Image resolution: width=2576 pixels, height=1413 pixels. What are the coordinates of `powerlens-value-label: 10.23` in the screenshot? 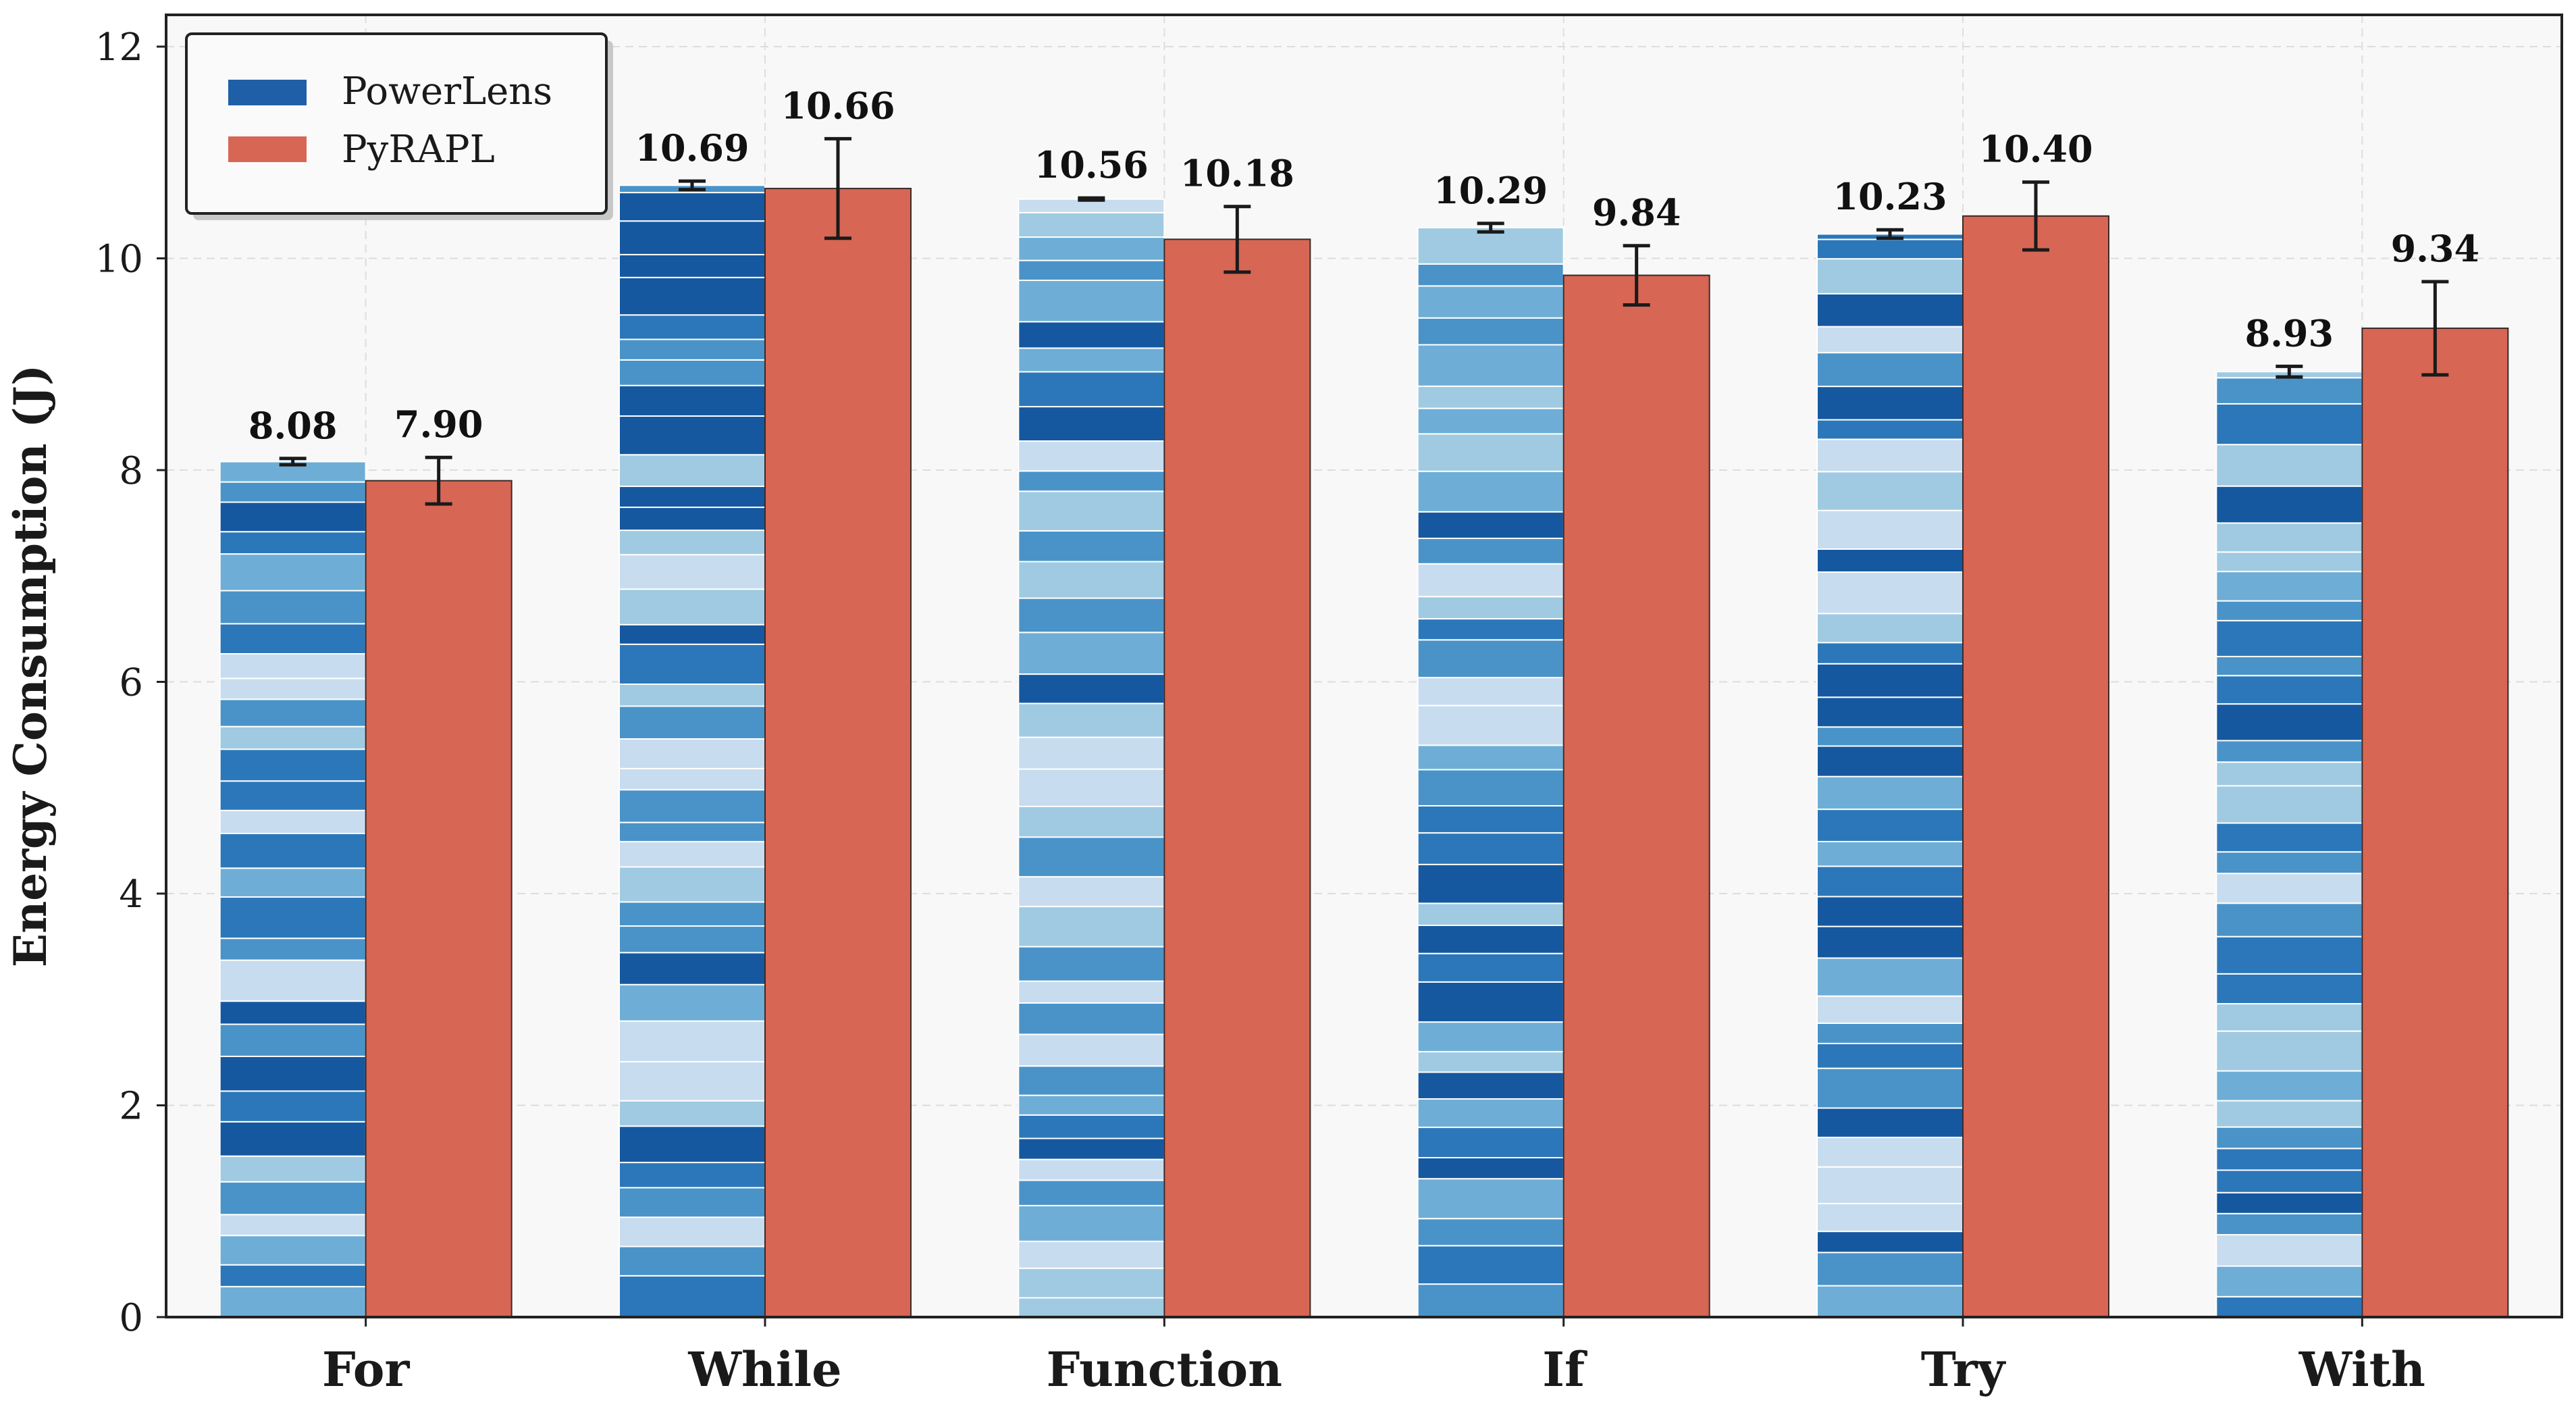 It's located at (1890, 196).